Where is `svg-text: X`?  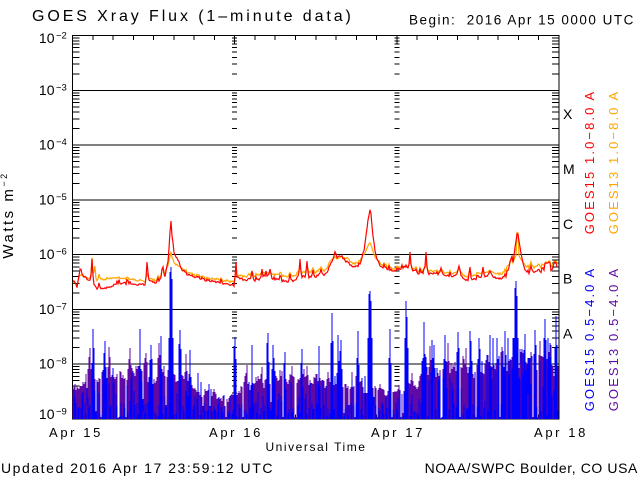
svg-text: X is located at coordinates (568, 114).